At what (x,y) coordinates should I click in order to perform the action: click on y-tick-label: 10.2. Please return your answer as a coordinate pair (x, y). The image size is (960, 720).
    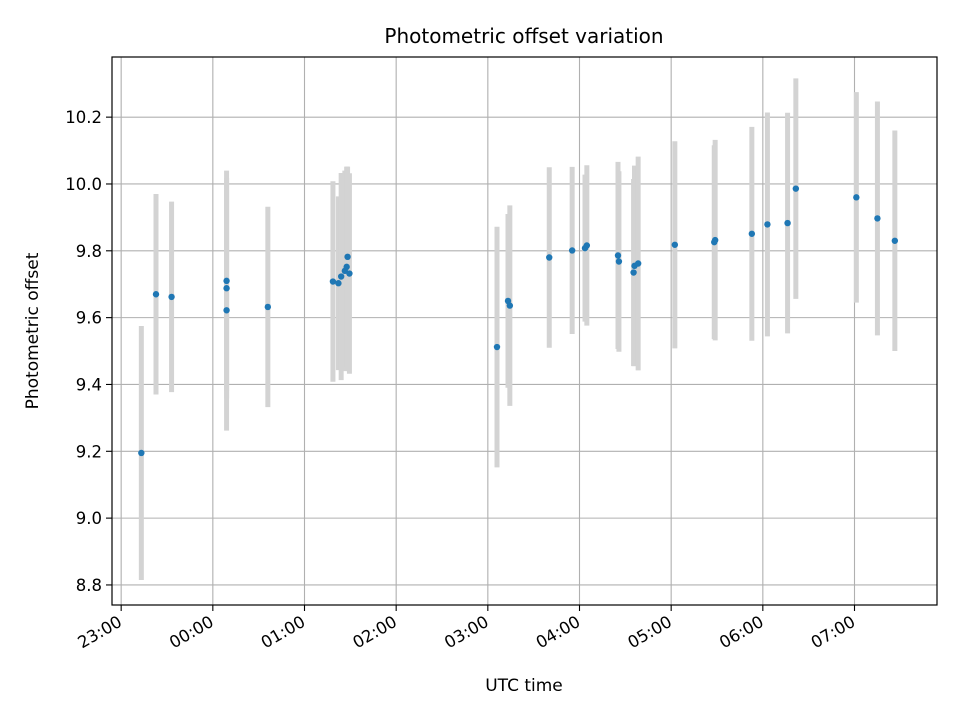
    Looking at the image, I should click on (83, 117).